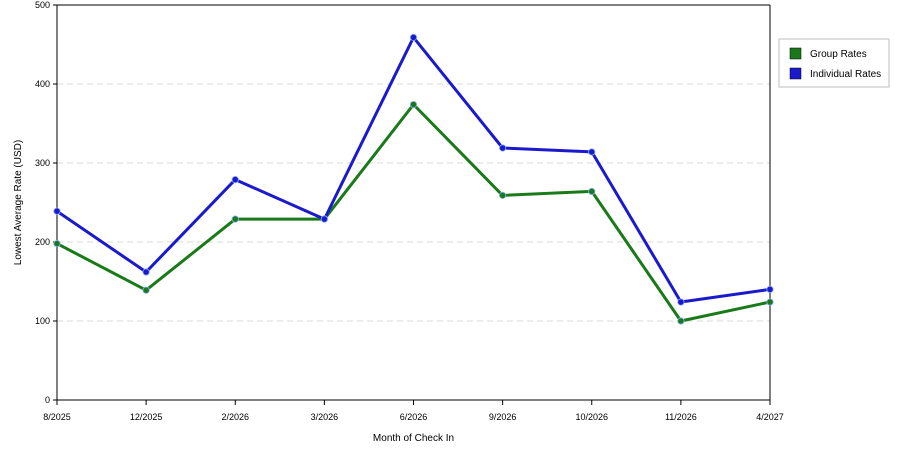 This screenshot has width=900, height=450. I want to click on y-axis-title: Lowest Average Rate (USD), so click(18, 202).